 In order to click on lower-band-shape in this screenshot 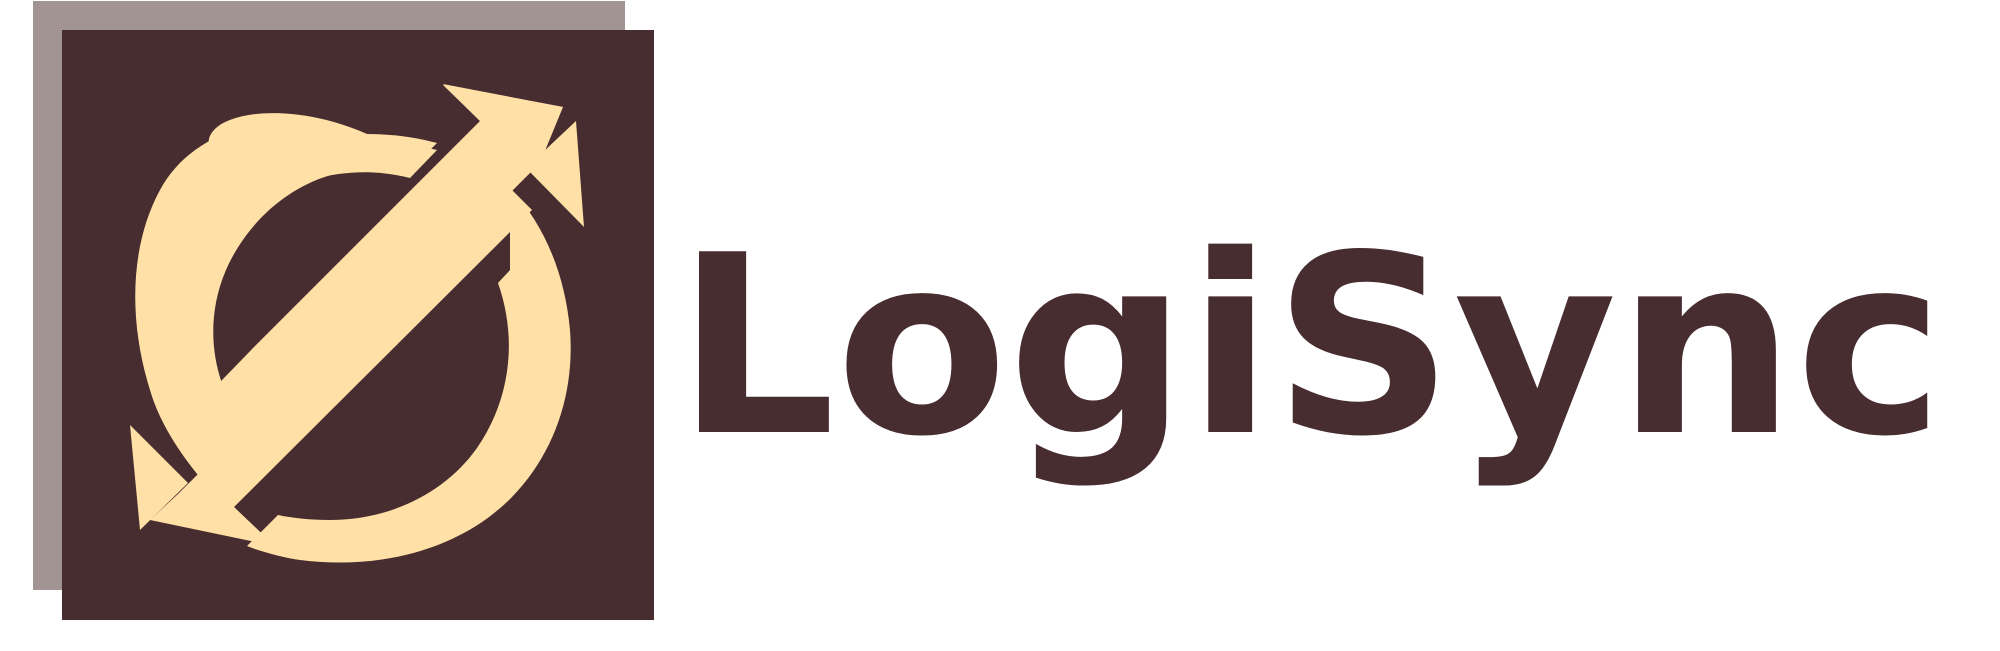, I will do `click(409, 375)`.